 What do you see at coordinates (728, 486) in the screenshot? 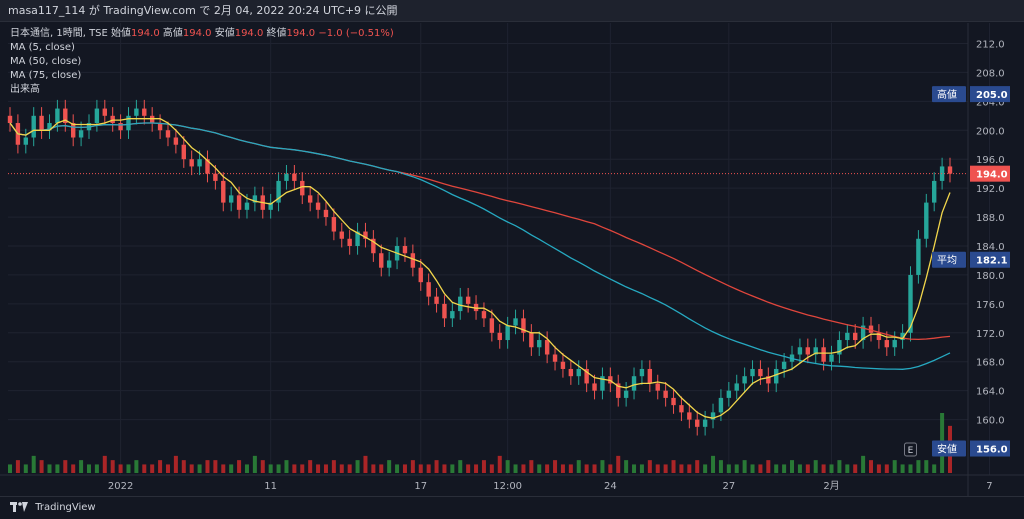
I see `x-tick-label: 27` at bounding box center [728, 486].